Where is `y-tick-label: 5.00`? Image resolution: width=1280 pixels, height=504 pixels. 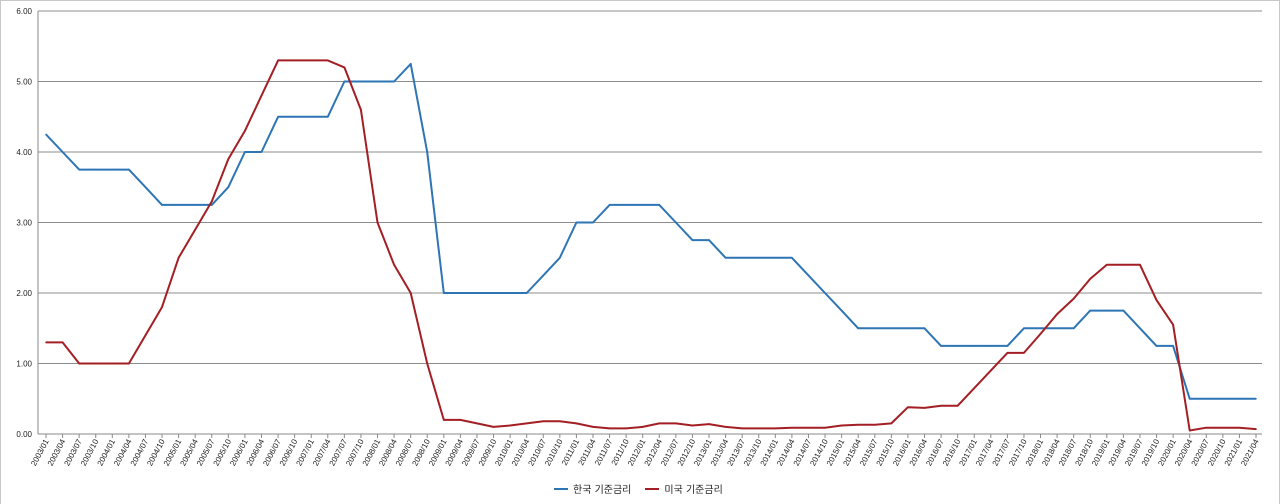
y-tick-label: 5.00 is located at coordinates (24, 82).